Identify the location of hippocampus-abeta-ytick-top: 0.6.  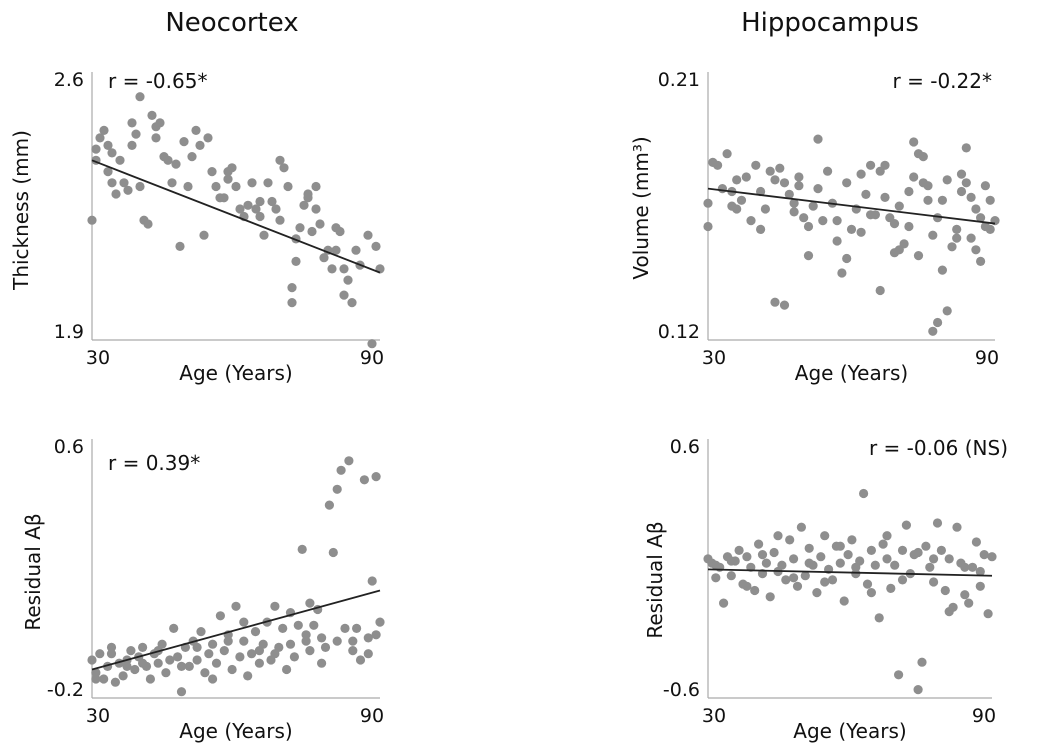
(685, 447).